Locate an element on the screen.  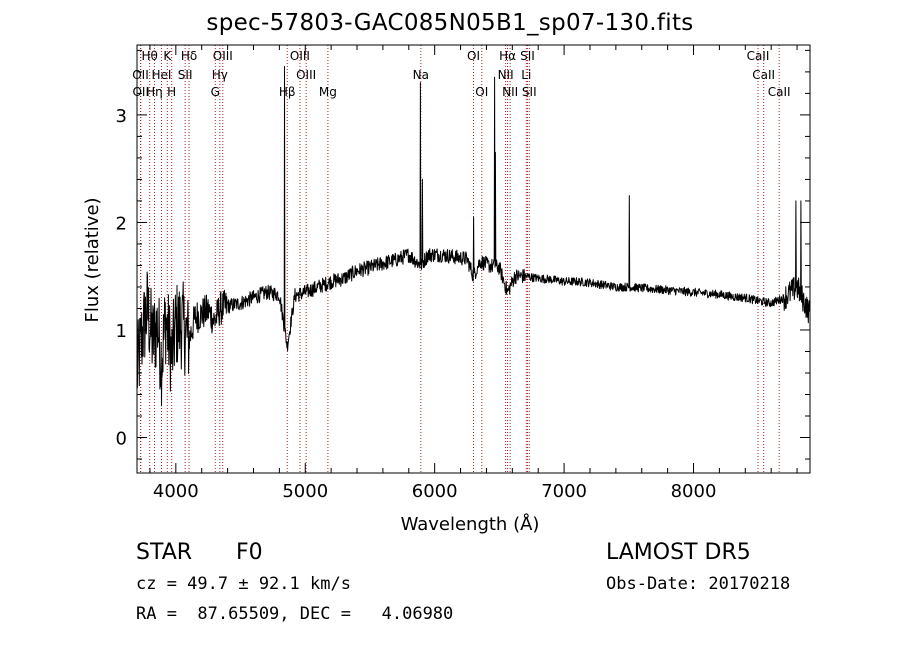
line-marker-label-5: OI is located at coordinates (473, 56).